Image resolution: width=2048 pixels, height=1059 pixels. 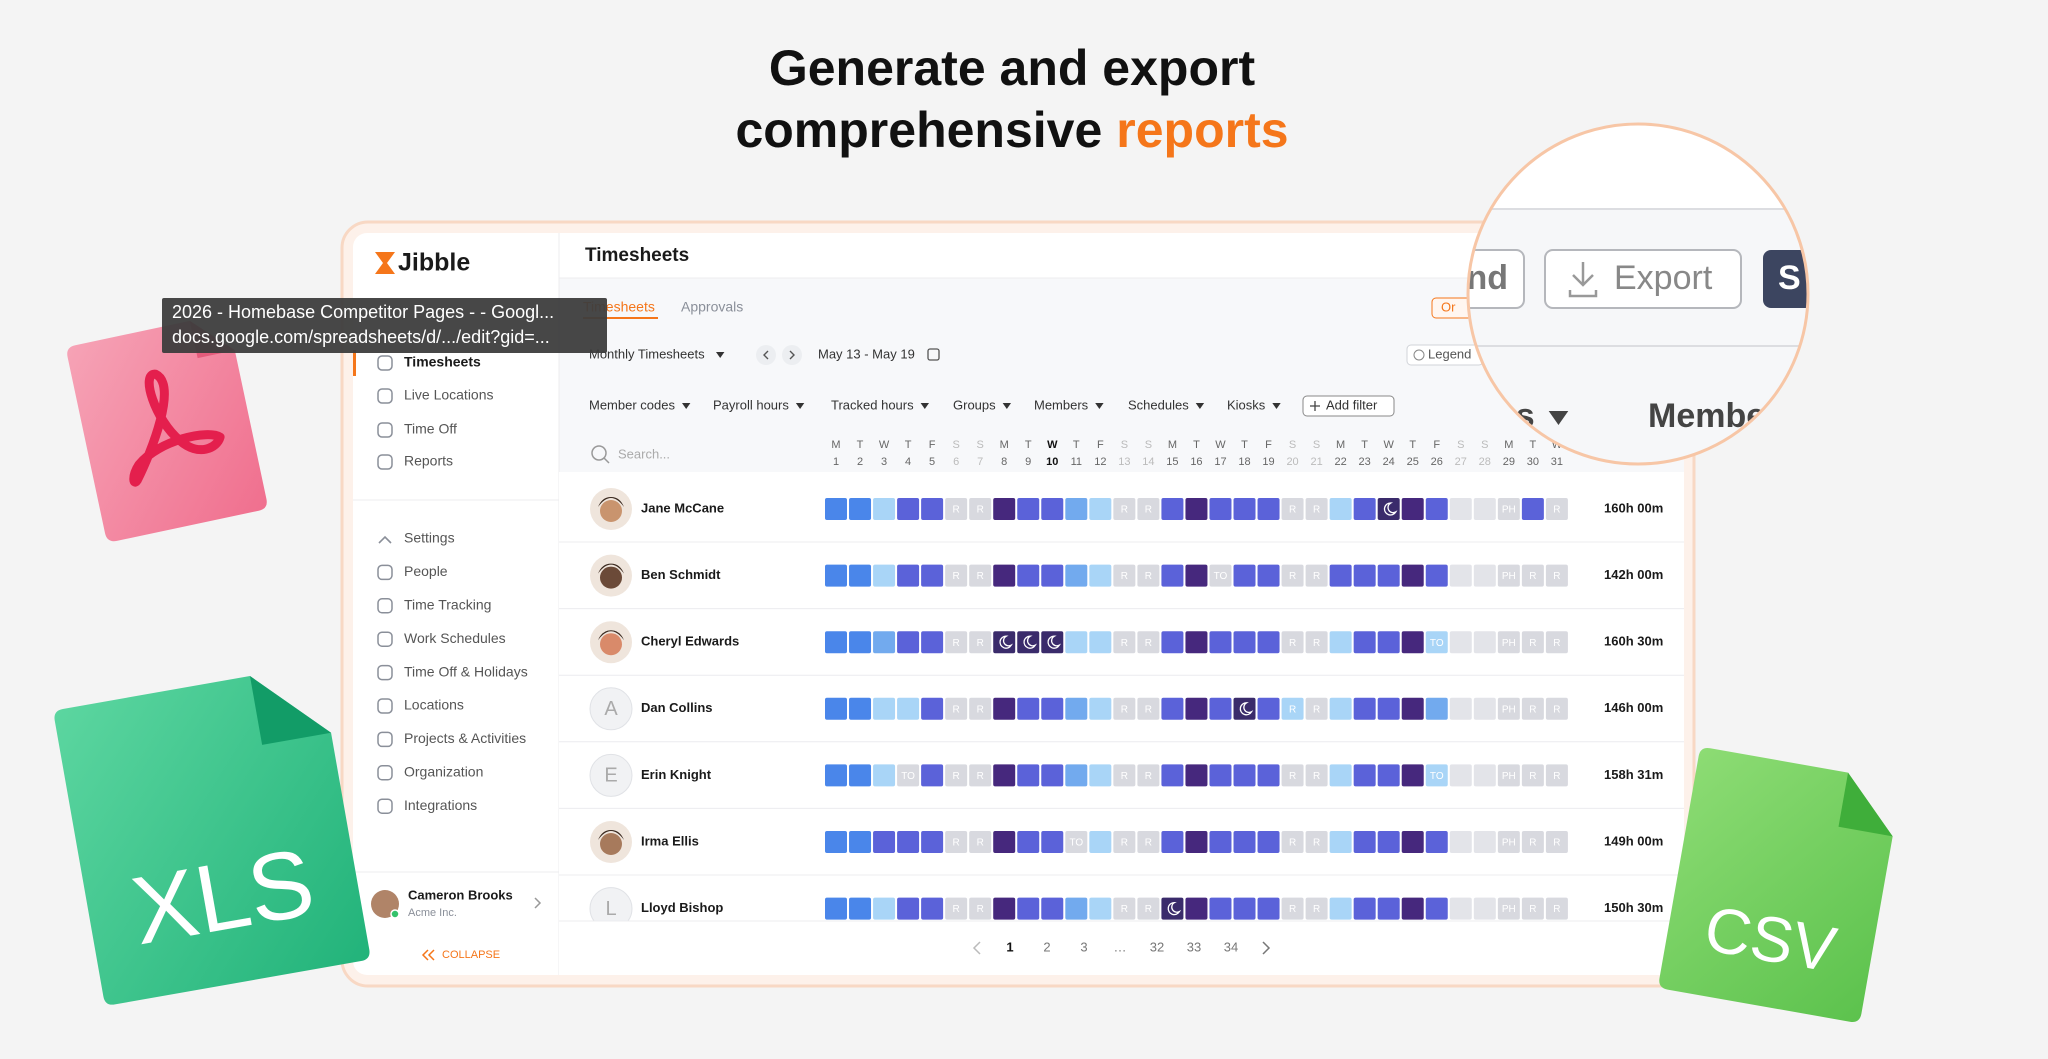 I want to click on member-name: Erin Knight, so click(x=676, y=774).